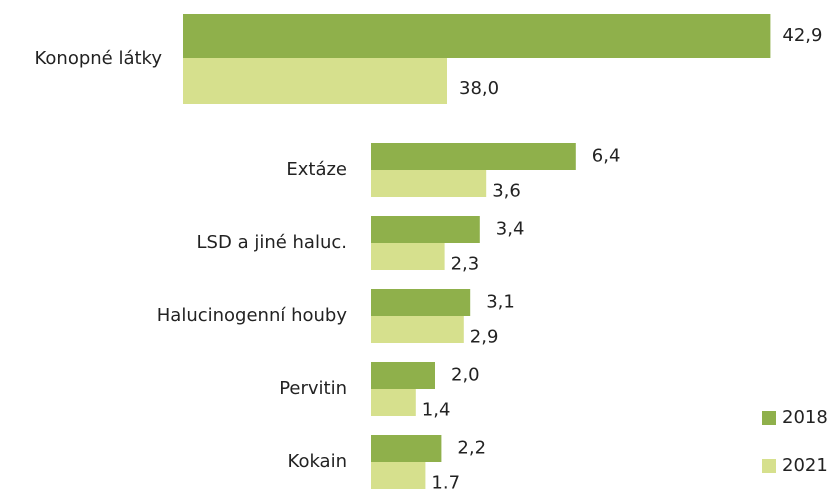  Describe the element at coordinates (471, 448) in the screenshot. I see `value-label: 2,2` at that location.